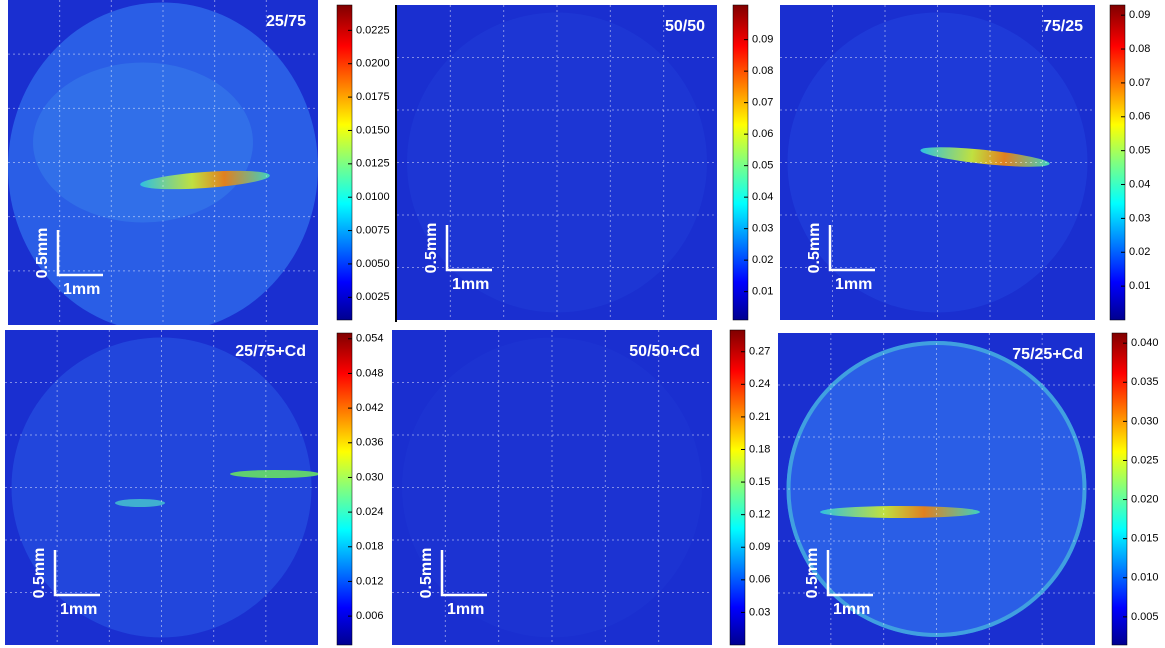 The image size is (1165, 648). I want to click on colorbar-tick-label: 0.010, so click(1145, 578).